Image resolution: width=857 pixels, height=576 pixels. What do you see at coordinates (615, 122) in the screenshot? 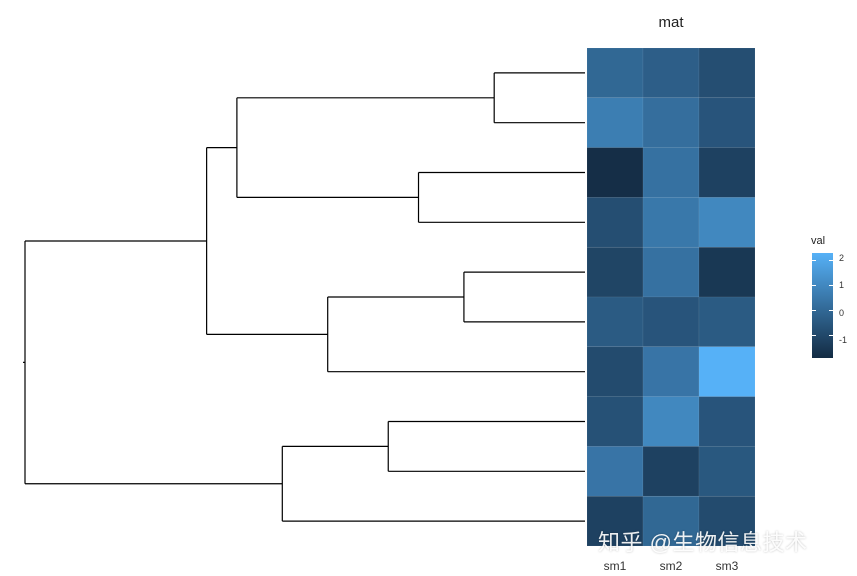
I see `heatmap-cell-r2-sm1` at bounding box center [615, 122].